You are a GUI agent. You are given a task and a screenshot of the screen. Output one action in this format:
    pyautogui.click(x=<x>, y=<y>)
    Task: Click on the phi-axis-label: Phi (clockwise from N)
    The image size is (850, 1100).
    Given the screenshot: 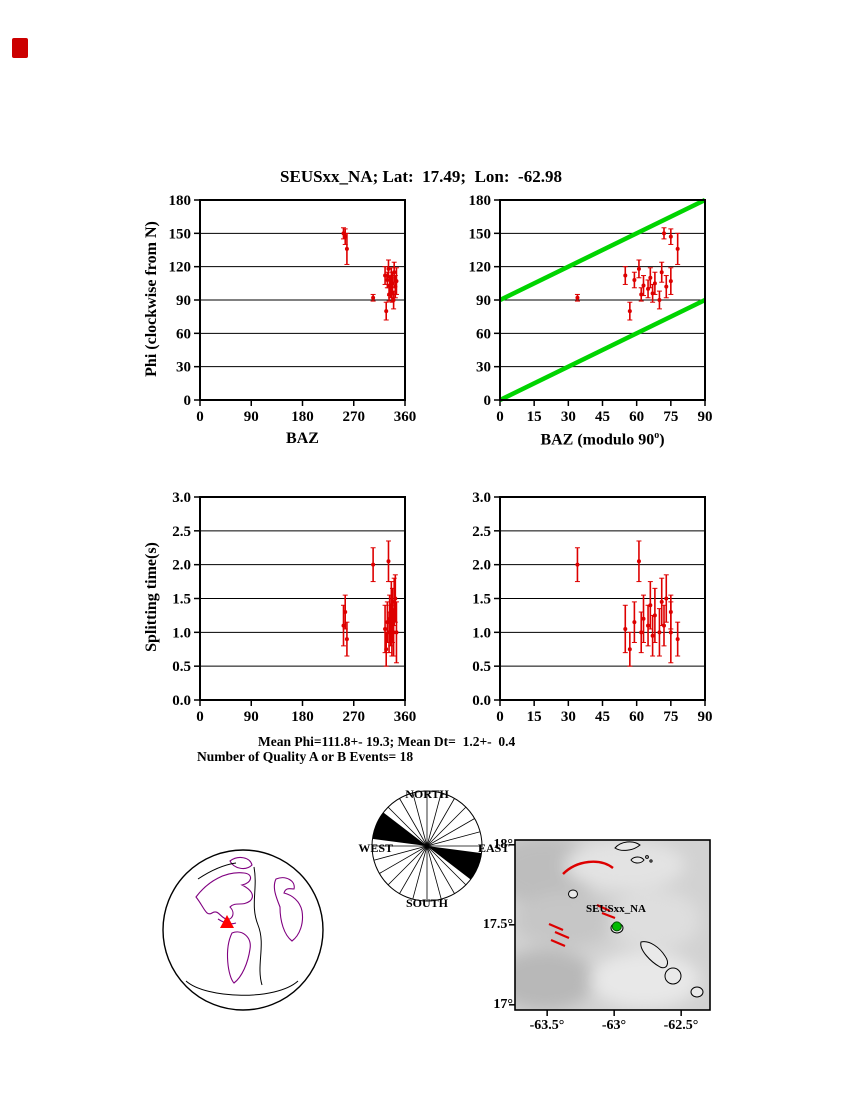 What is the action you would take?
    pyautogui.click(x=151, y=299)
    